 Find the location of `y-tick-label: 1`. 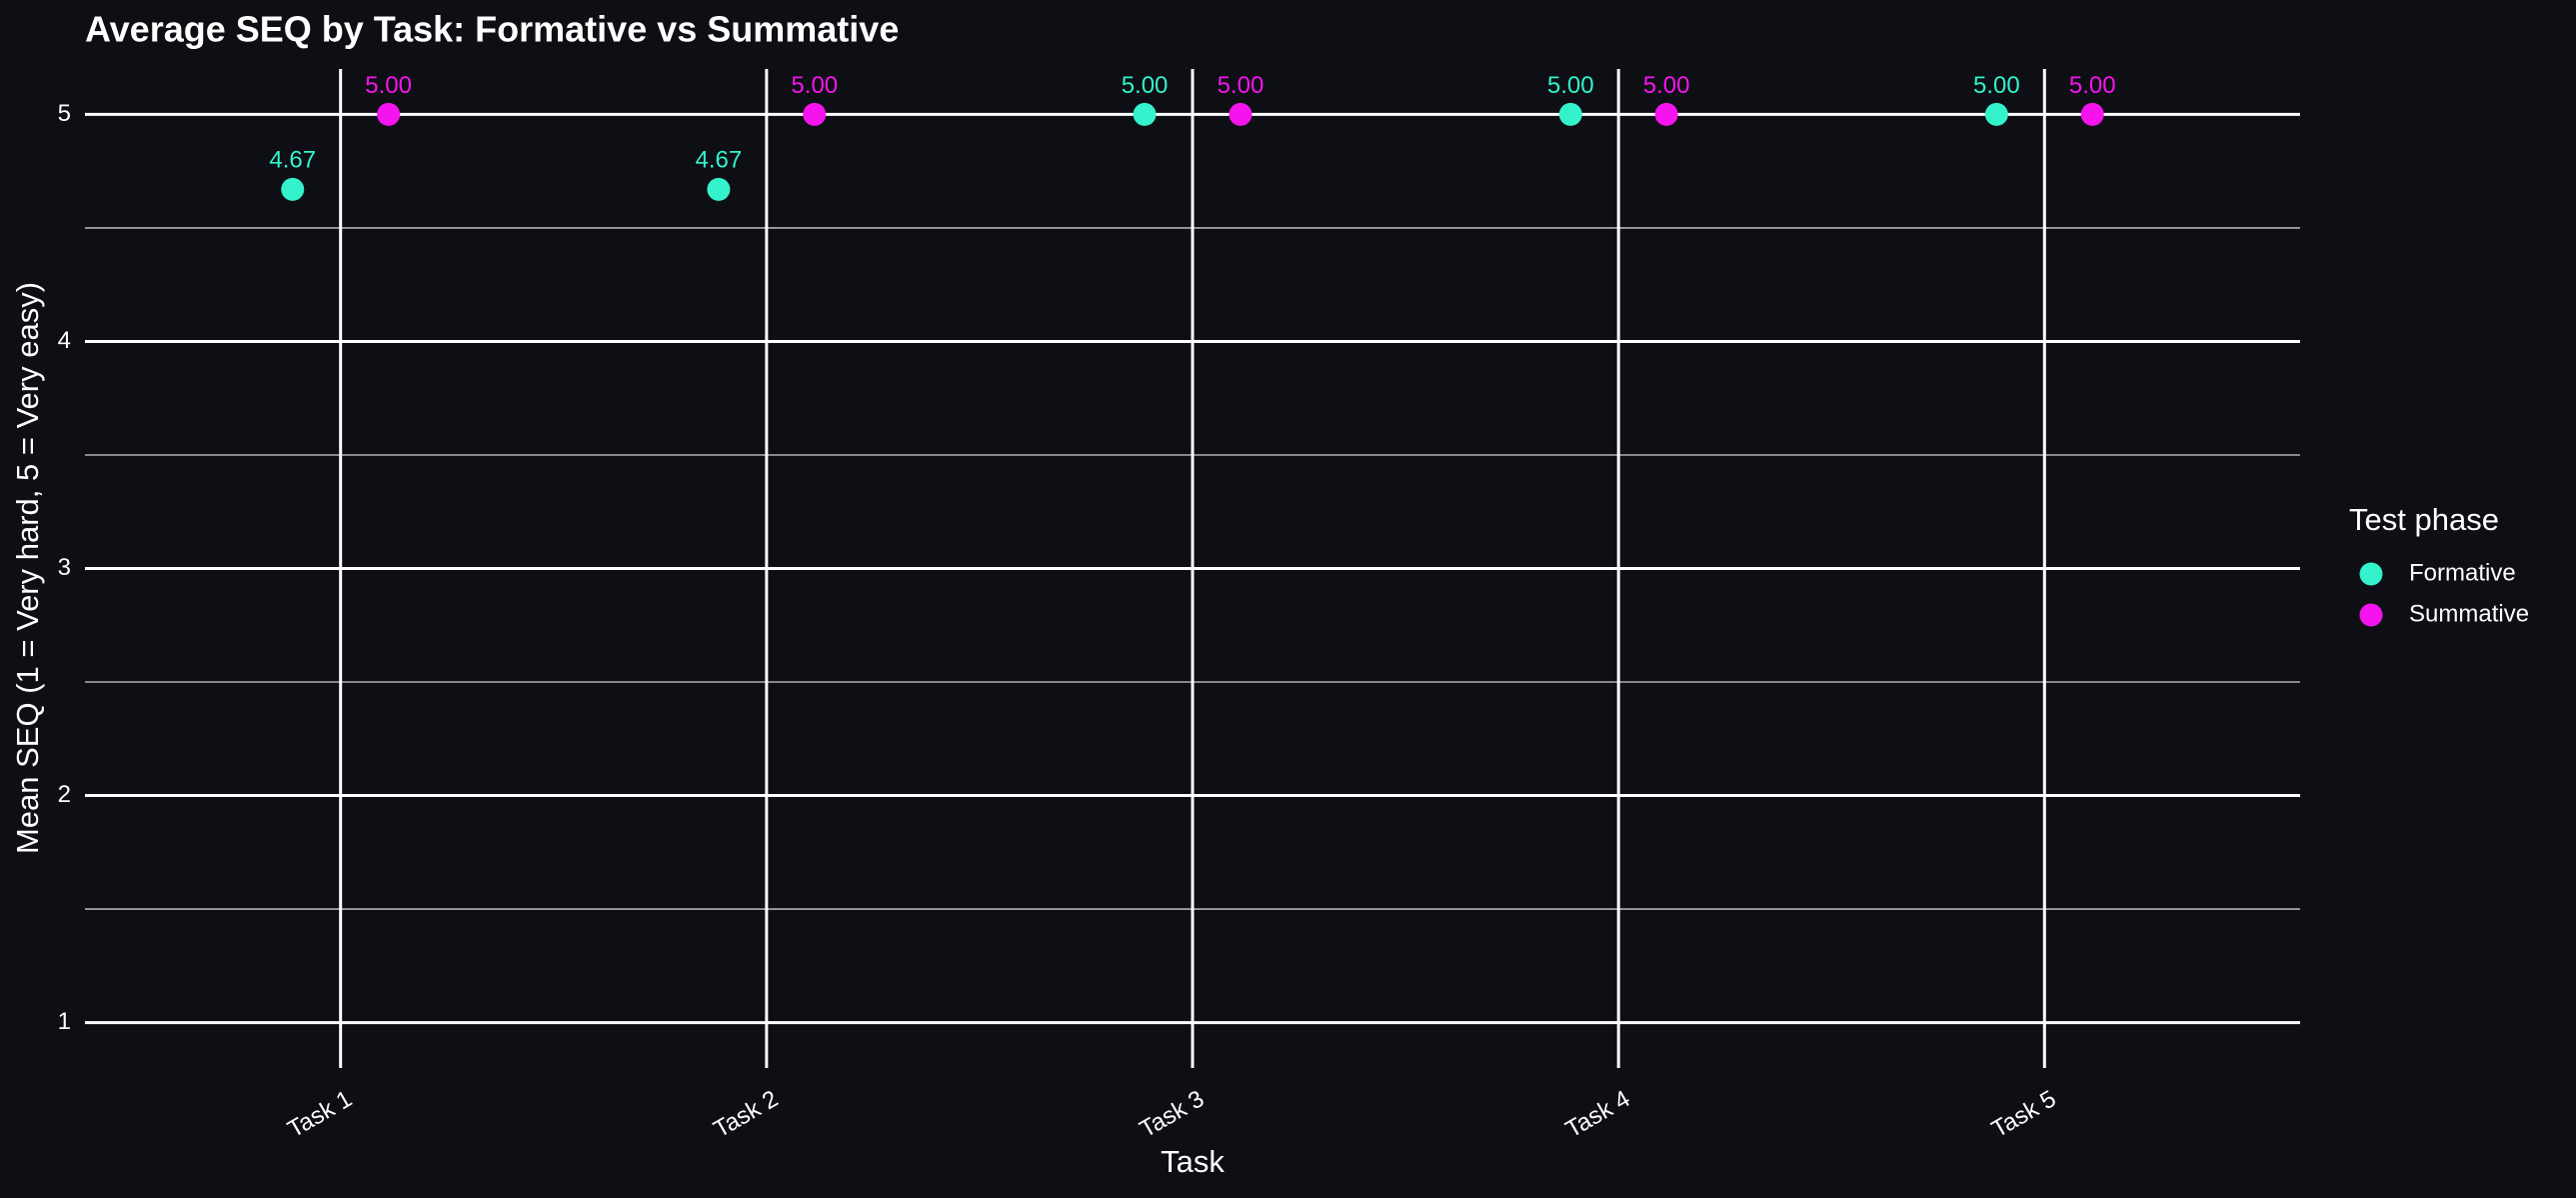

y-tick-label: 1 is located at coordinates (65, 1021).